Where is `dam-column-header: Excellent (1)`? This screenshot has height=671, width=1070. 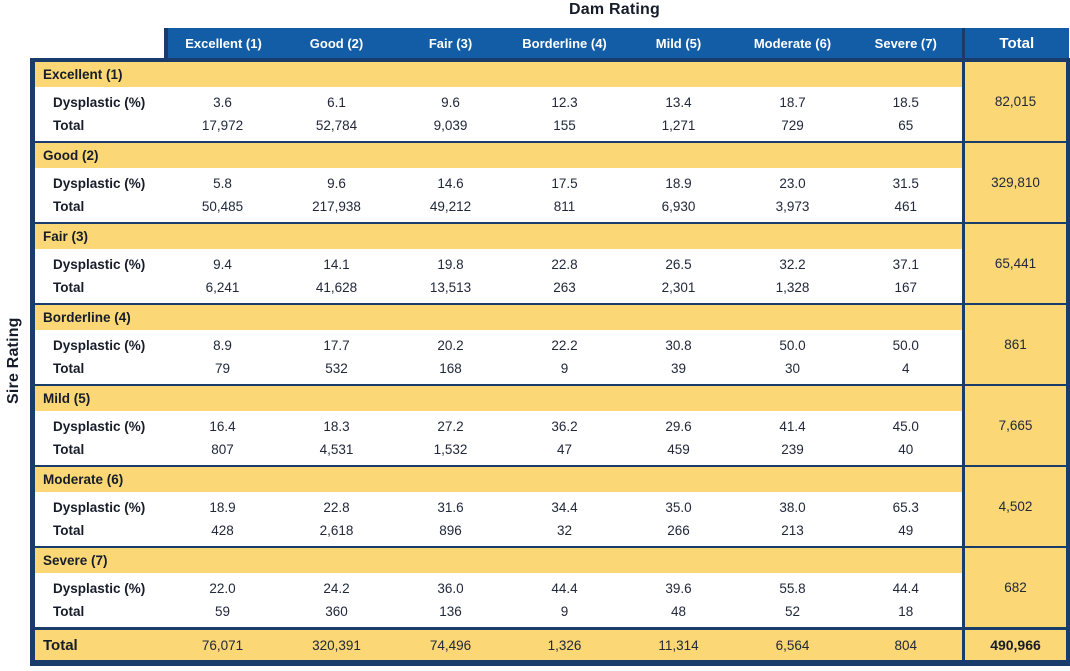
dam-column-header: Excellent (1) is located at coordinates (221, 44).